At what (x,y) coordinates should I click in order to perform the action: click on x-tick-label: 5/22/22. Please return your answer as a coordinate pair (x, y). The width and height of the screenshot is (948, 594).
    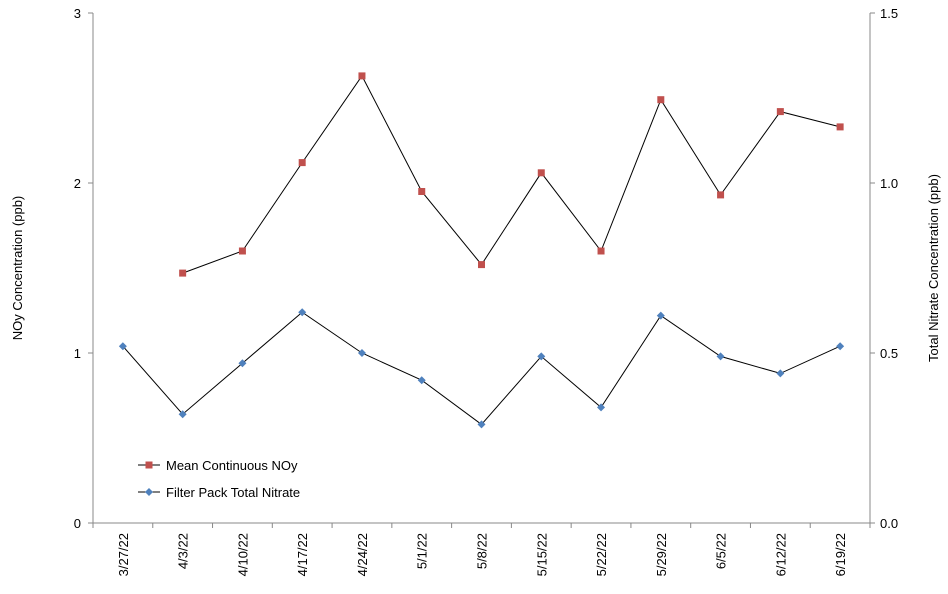
    Looking at the image, I should click on (601, 554).